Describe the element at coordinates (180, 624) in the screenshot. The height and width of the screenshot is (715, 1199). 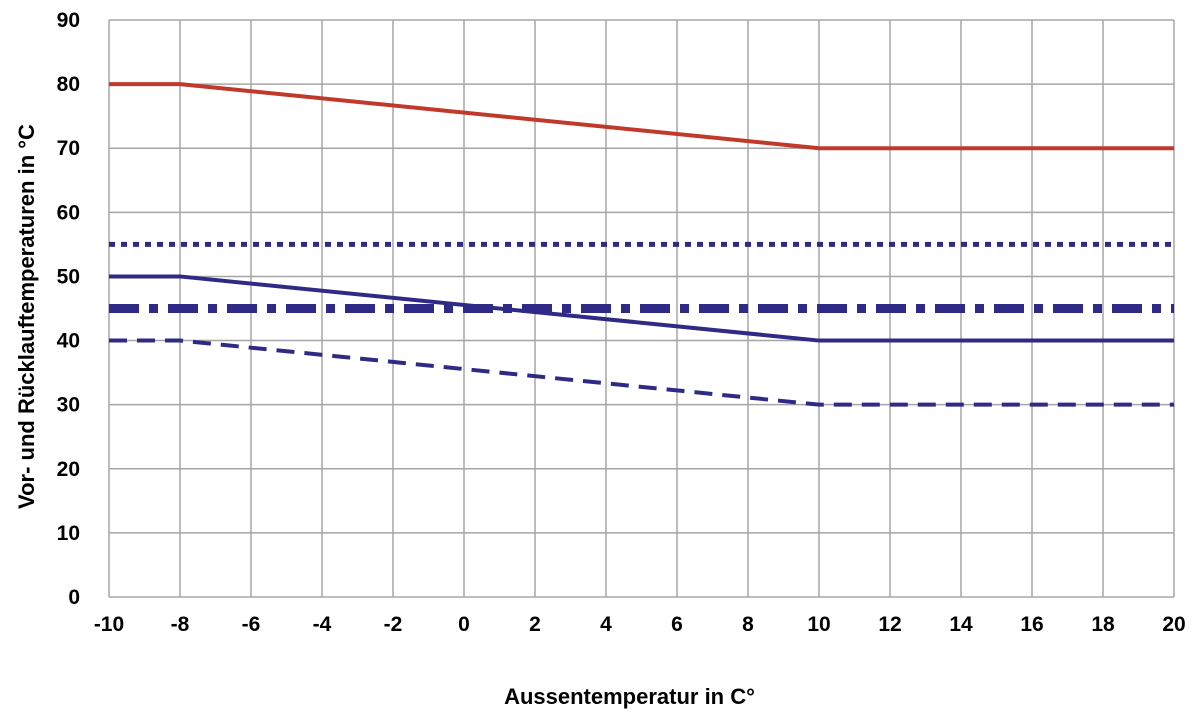
I see `x-tick-label: -8` at that location.